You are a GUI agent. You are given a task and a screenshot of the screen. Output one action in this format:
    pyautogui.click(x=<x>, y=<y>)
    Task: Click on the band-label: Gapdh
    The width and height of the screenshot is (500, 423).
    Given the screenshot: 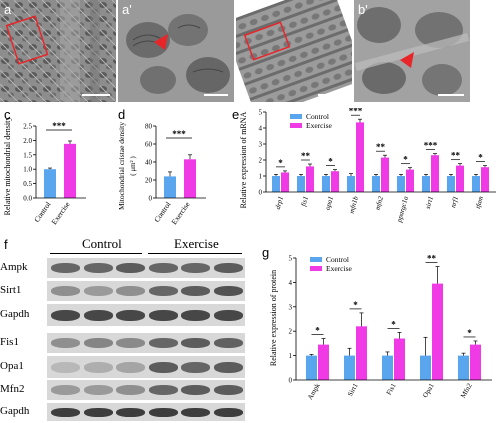 What is the action you would take?
    pyautogui.click(x=15, y=411)
    